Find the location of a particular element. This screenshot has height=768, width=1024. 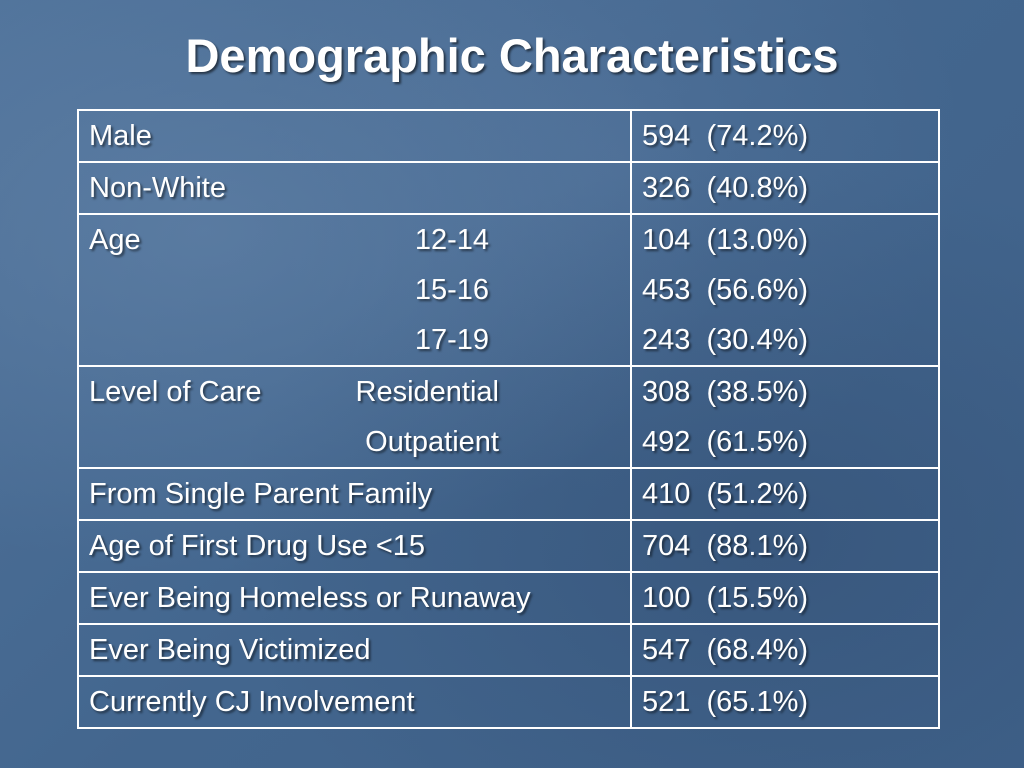

row-value: 521 (65.1%) is located at coordinates (785, 702).